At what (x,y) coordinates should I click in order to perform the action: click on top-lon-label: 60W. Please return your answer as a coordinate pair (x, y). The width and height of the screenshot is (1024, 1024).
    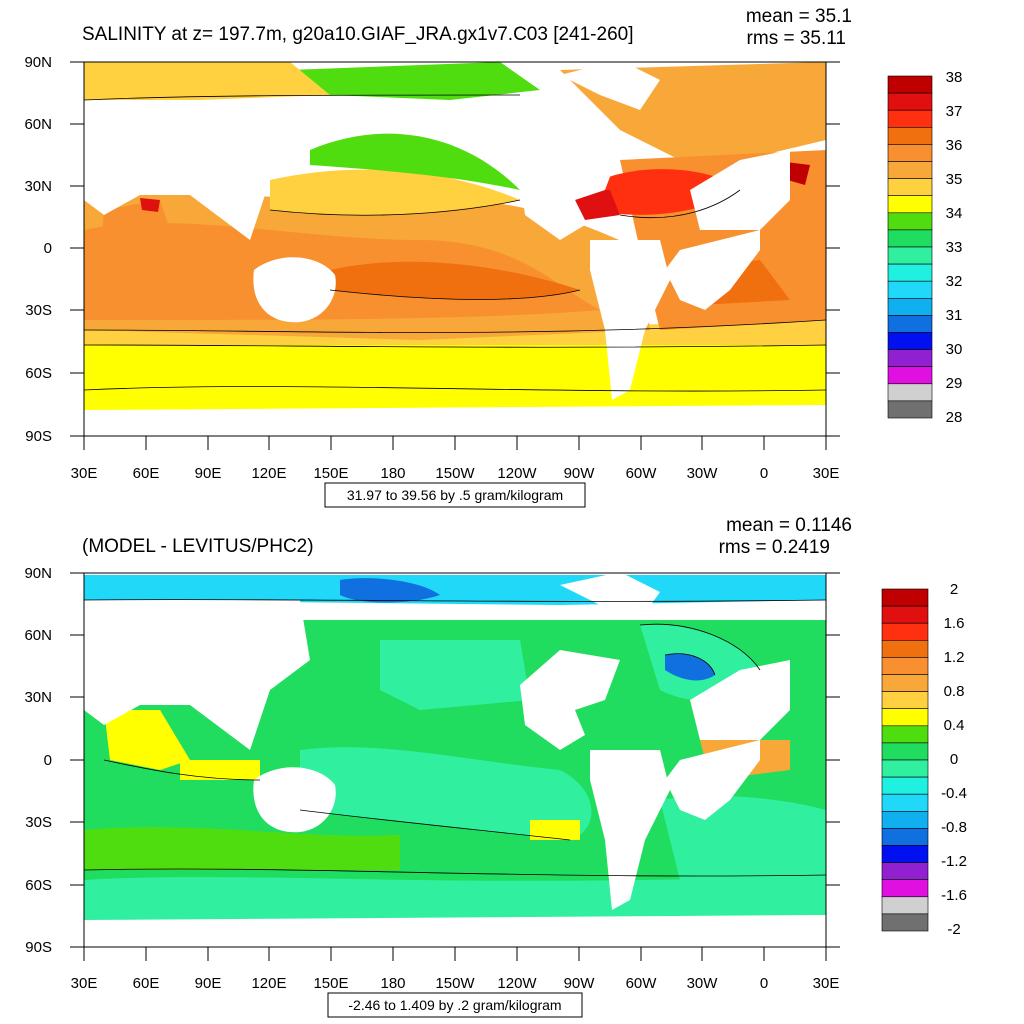
    Looking at the image, I should click on (642, 473).